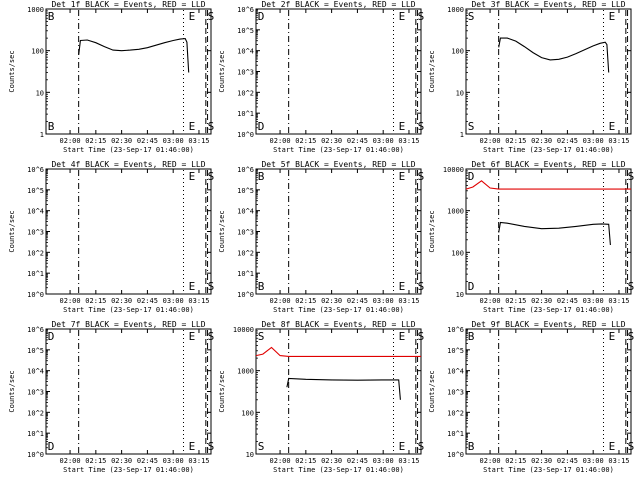 The image size is (640, 480). I want to click on lld-rate-line, so click(548, 185).